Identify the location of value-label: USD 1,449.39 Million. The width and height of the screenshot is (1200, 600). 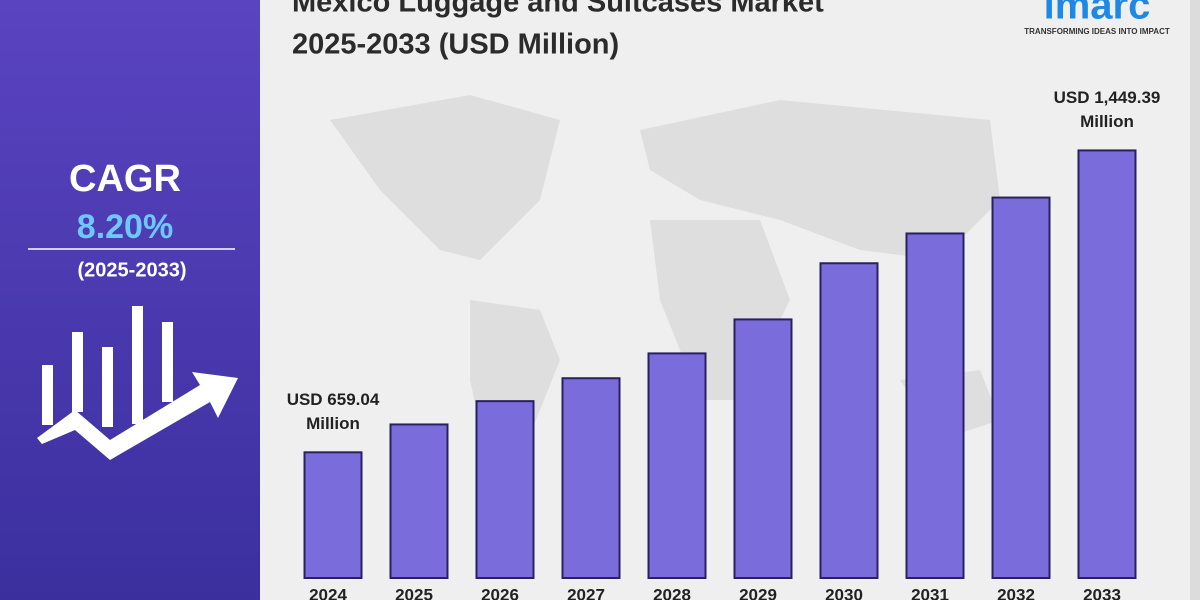
(1107, 110).